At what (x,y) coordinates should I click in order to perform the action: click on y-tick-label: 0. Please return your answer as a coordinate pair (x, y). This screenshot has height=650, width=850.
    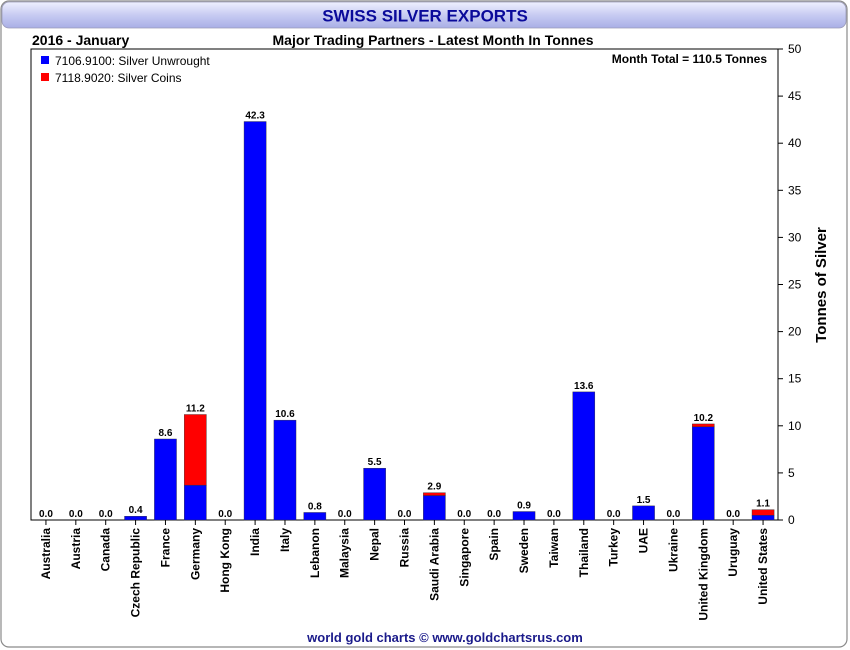
    Looking at the image, I should click on (791, 520).